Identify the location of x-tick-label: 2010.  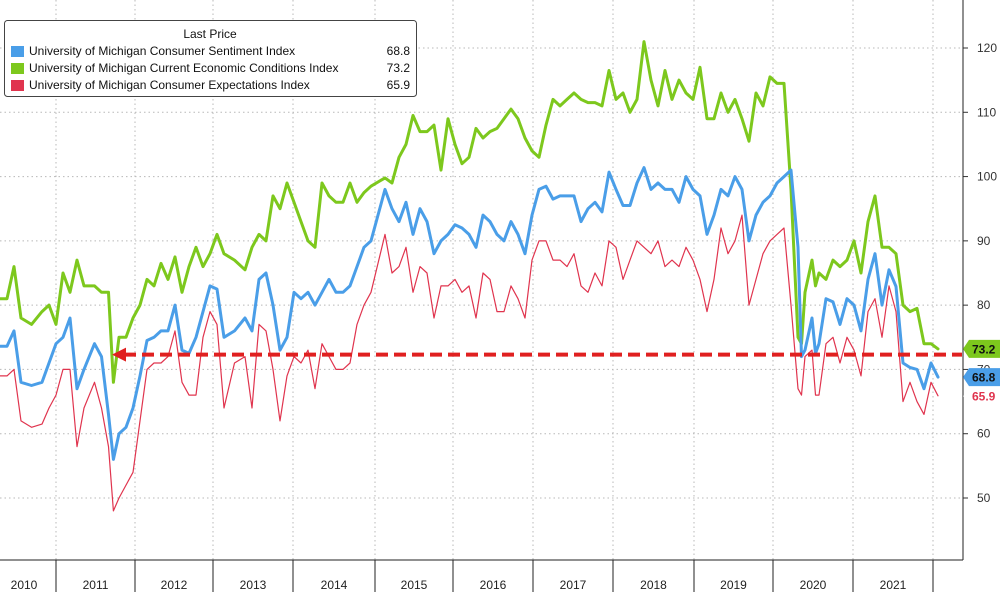
(24, 585).